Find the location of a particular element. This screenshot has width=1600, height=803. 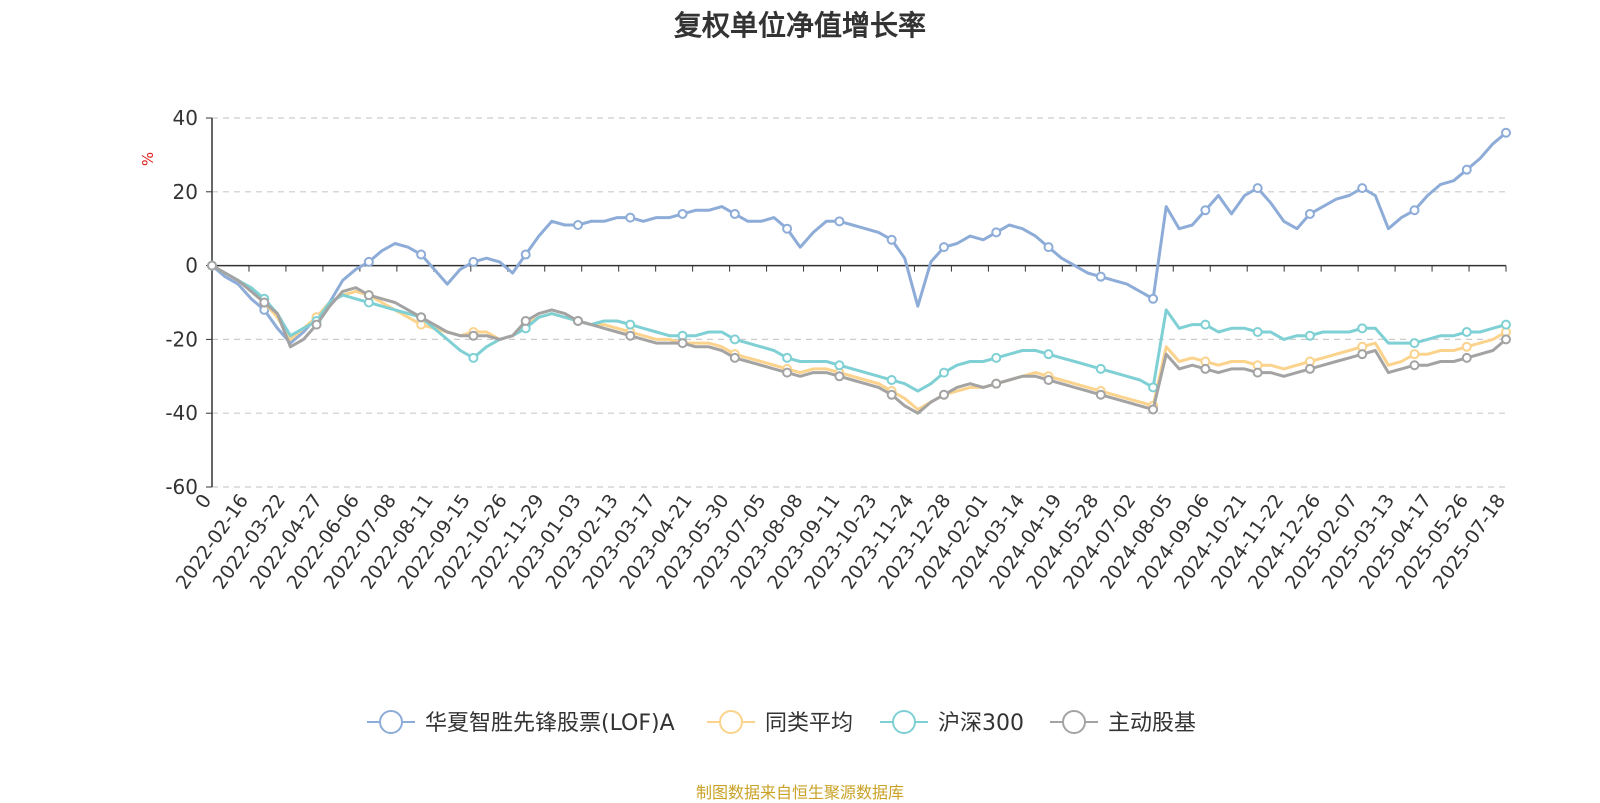

legend-layer: 华夏智胜先锋股票(LOF)A 同类平均 沪深300 主动股基 is located at coordinates (781, 723).